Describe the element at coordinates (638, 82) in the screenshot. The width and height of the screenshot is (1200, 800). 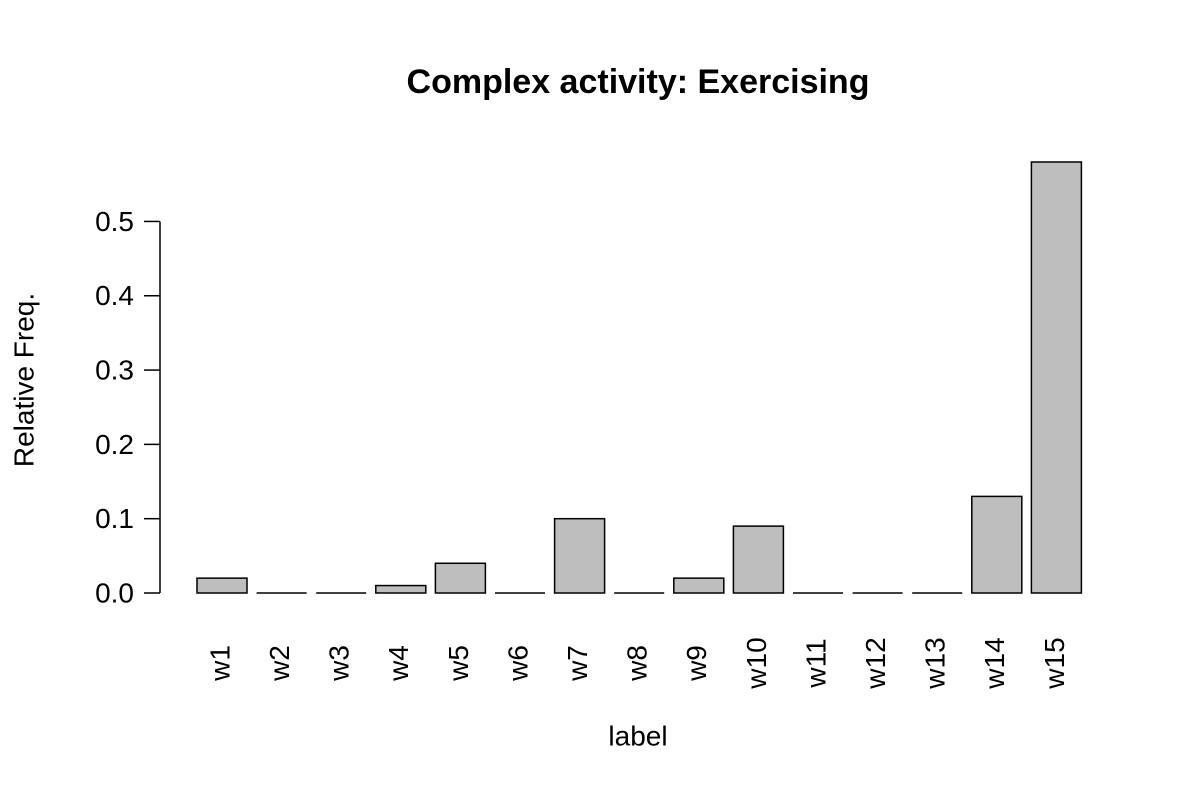
I see `chart-title: Complex activity: Exercising` at that location.